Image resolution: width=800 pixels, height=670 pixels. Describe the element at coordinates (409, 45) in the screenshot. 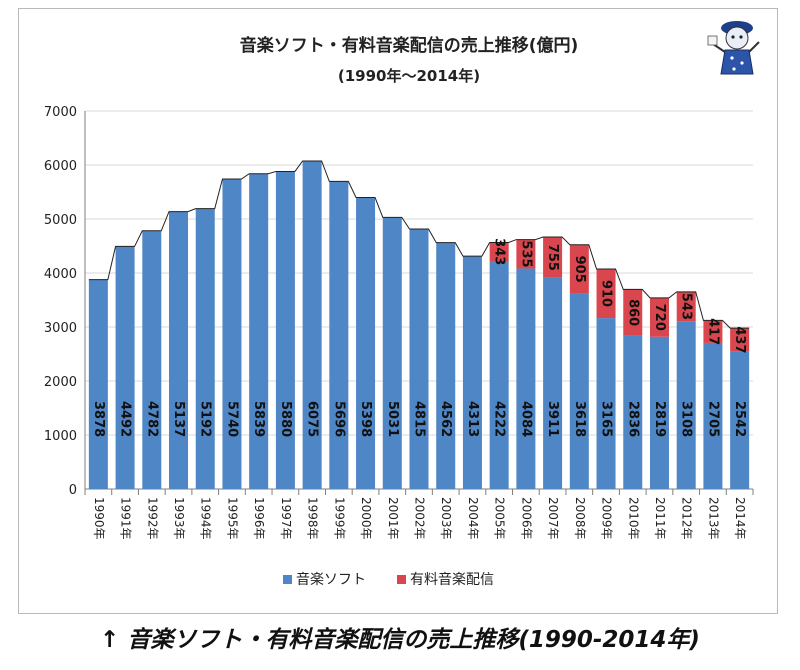

I see `chart-title: 音楽ソフト・有料音楽配信の売上推移(億円)` at that location.